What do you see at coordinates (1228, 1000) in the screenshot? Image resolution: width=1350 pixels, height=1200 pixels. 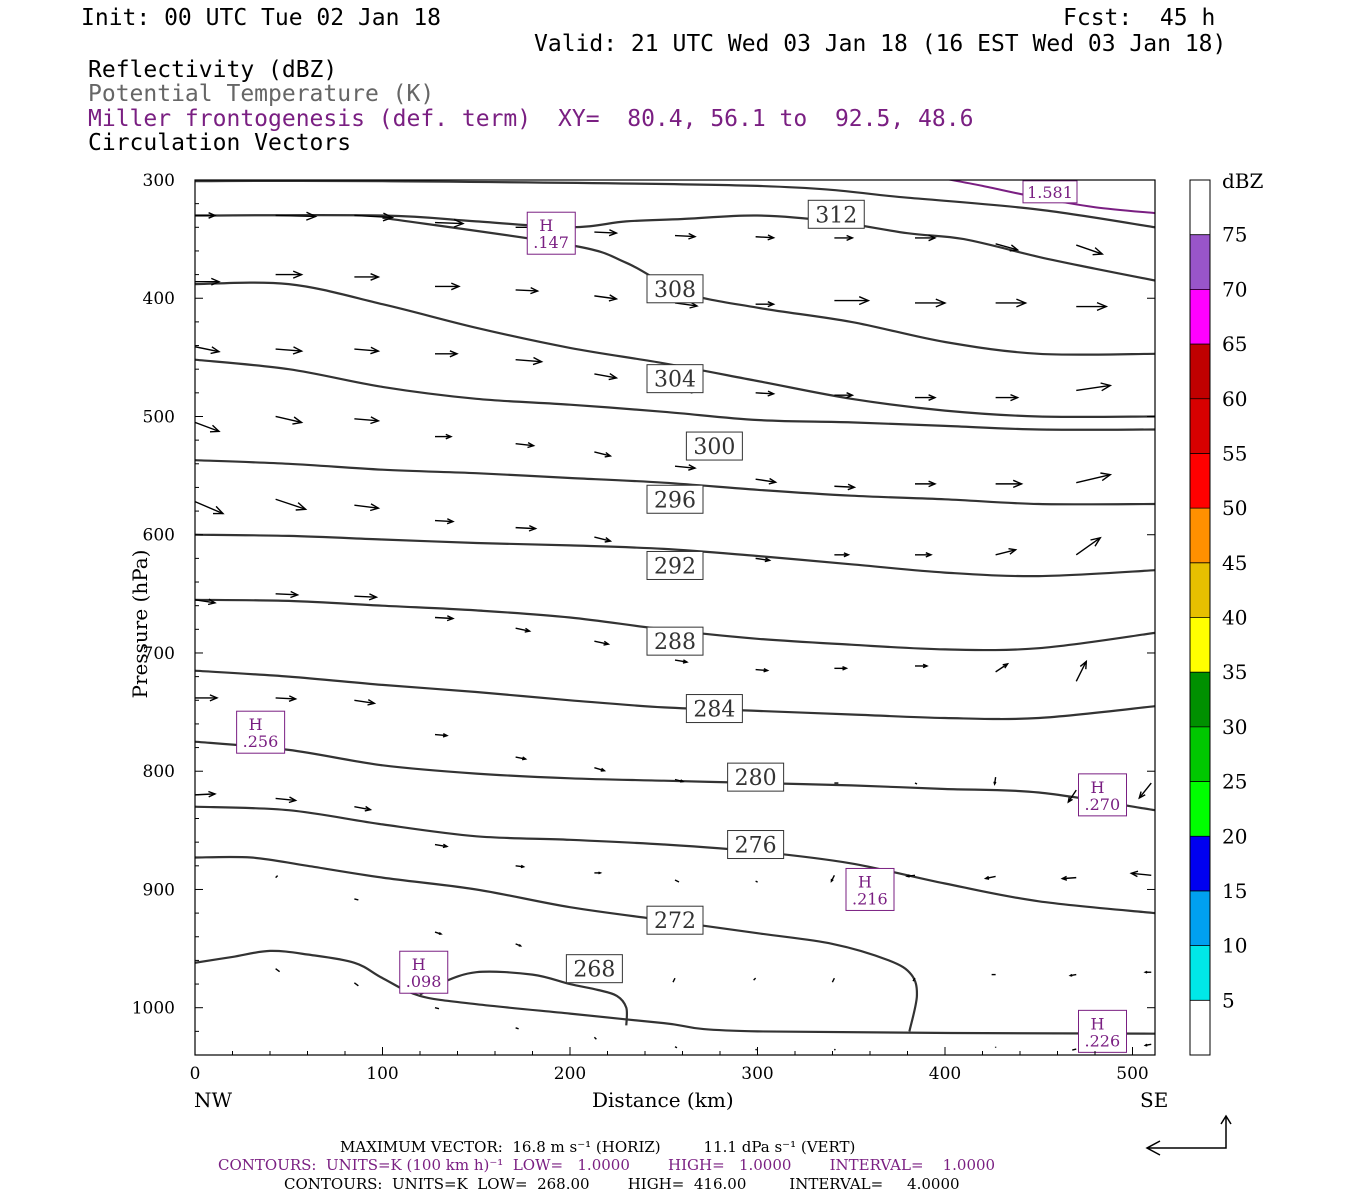 I see `colorbar-label: 5` at bounding box center [1228, 1000].